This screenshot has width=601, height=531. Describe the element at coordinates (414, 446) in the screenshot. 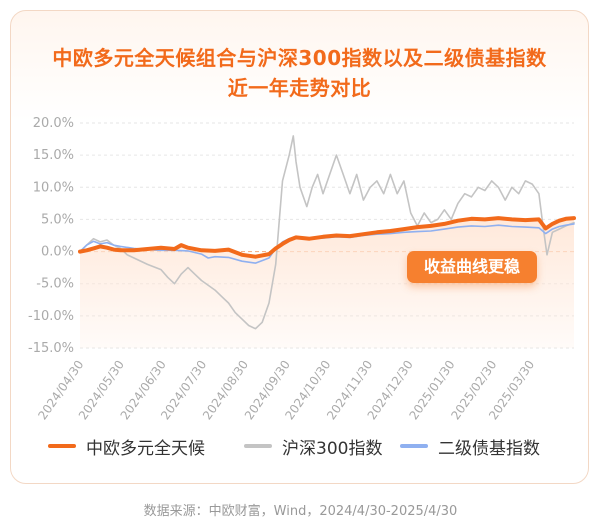

I see `legend-swatch-bond` at that location.